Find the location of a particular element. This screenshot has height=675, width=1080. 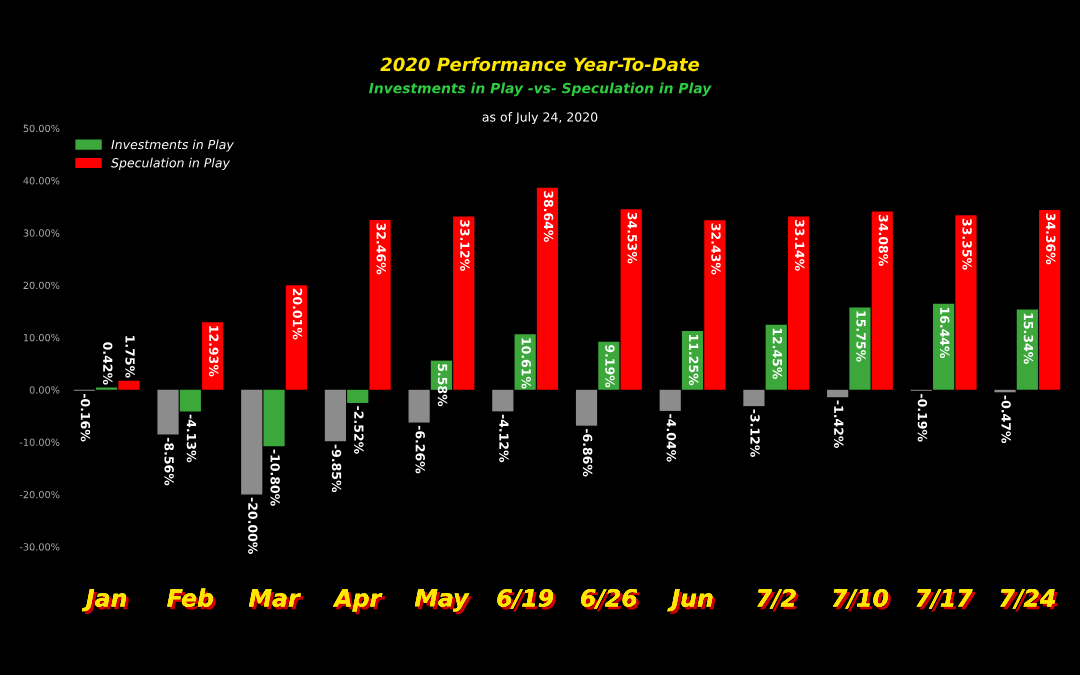

data-label: 32.43% is located at coordinates (716, 249).